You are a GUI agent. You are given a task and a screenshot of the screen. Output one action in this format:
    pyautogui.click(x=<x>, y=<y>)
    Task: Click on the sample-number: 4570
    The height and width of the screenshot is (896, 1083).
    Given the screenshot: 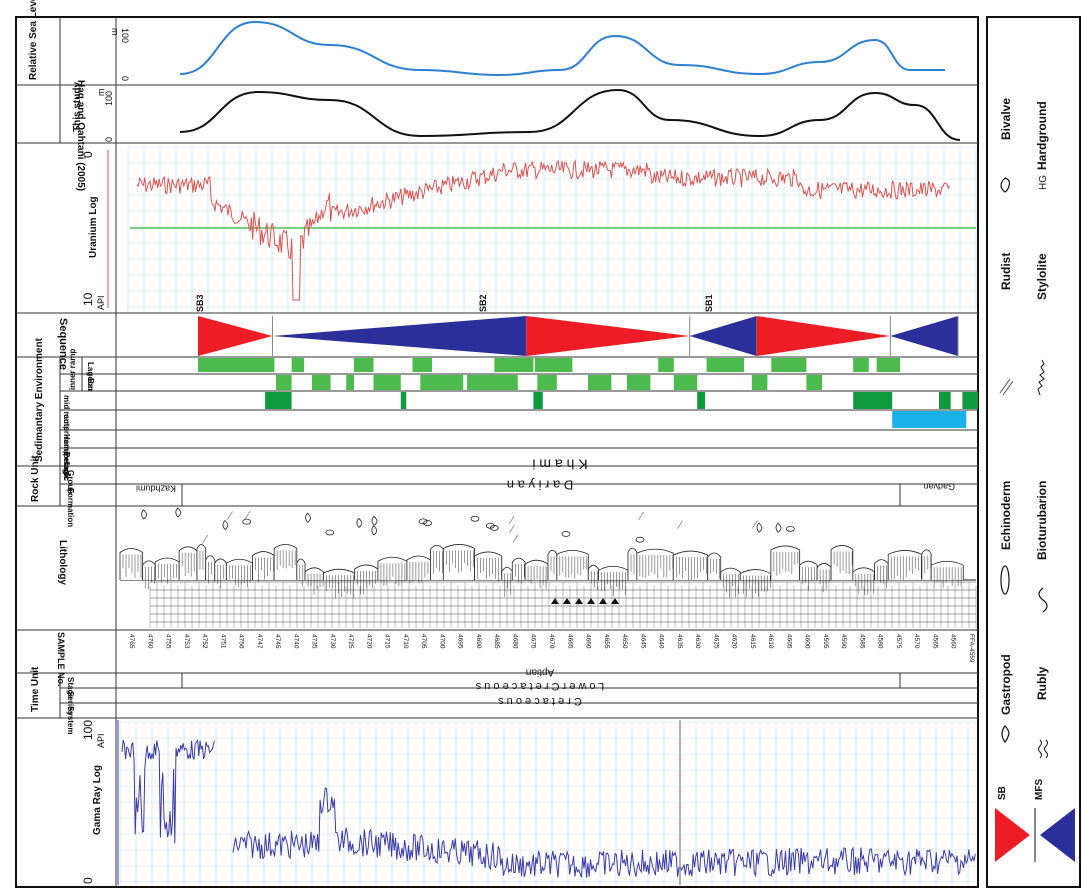 What is the action you would take?
    pyautogui.click(x=916, y=641)
    